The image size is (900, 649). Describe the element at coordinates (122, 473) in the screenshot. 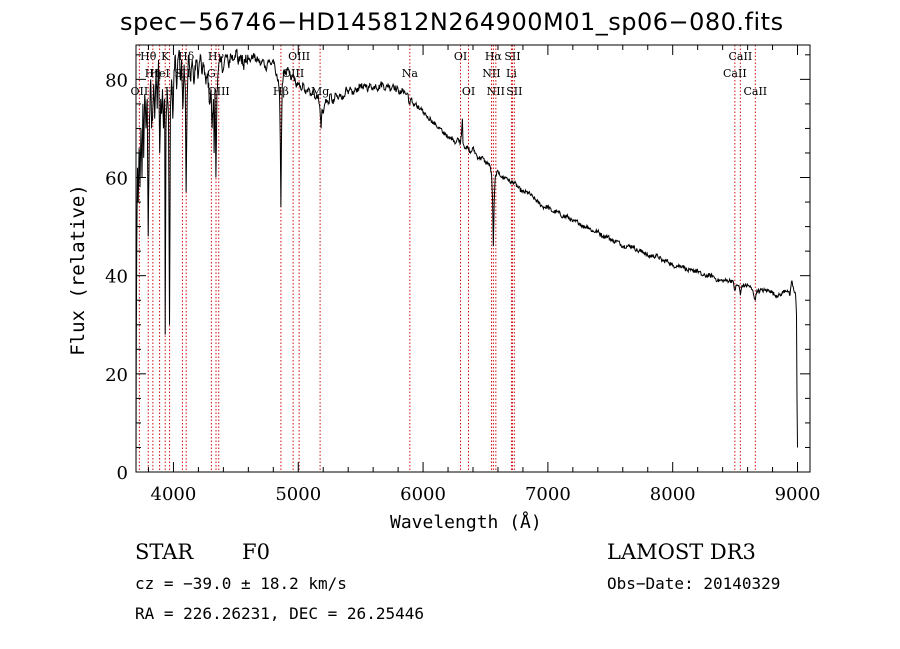

I see `y-tick-label: 0` at that location.